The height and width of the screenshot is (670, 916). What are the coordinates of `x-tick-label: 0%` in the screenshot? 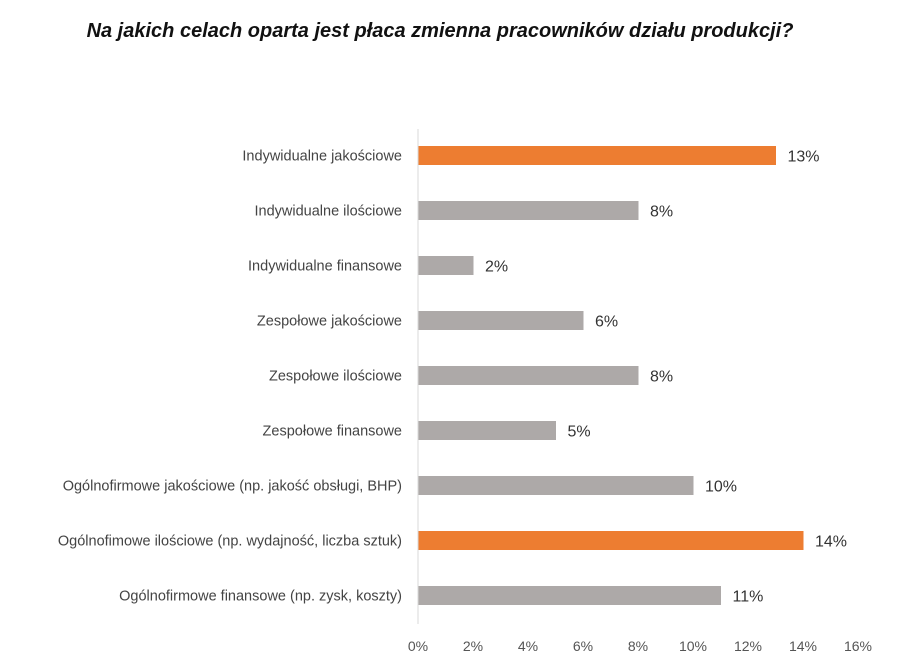 It's located at (418, 646).